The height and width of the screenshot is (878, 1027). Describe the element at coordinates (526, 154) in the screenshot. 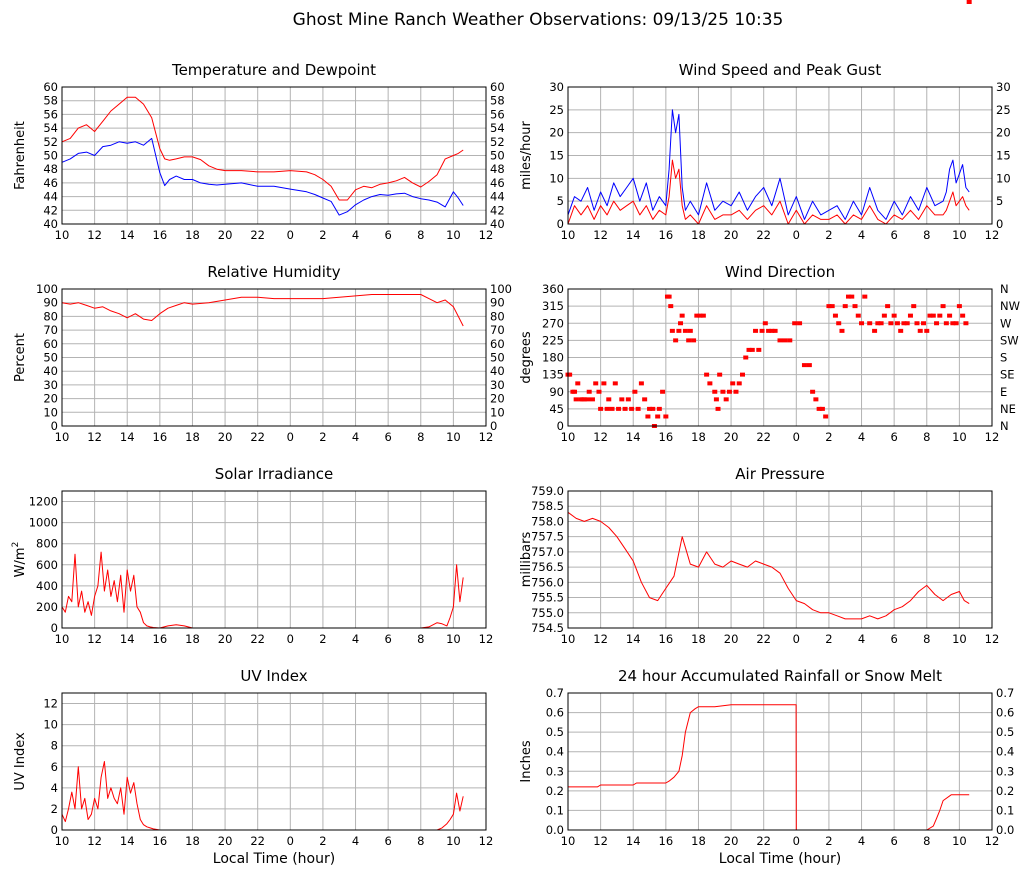

I see `wind-y-axis-label: miles/hour` at that location.